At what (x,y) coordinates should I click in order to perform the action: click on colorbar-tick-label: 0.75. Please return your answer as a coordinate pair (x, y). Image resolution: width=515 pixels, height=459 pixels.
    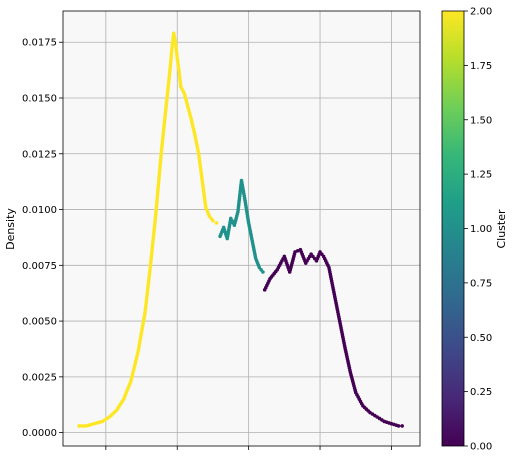
    Looking at the image, I should click on (481, 283).